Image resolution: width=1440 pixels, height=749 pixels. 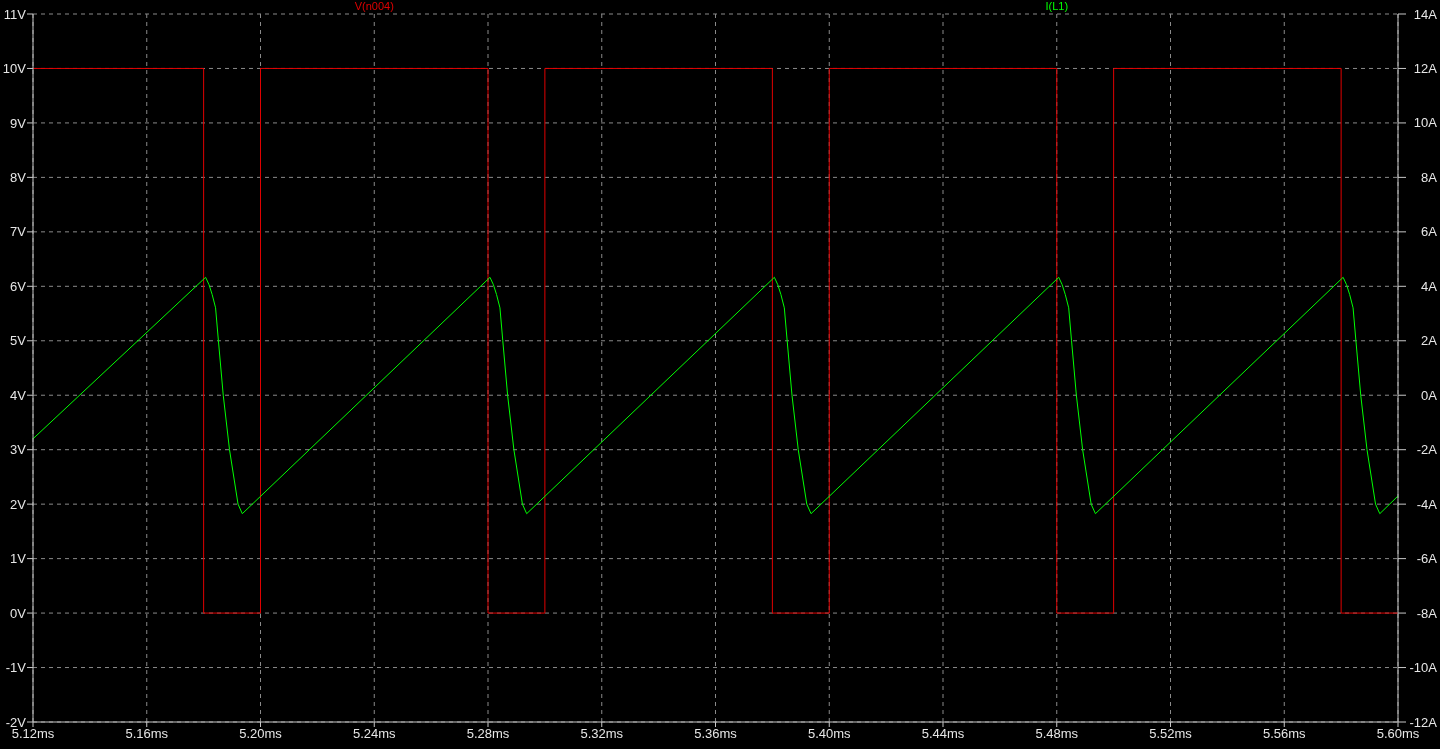 I want to click on y-tick-label: -1V, so click(x=16, y=668).